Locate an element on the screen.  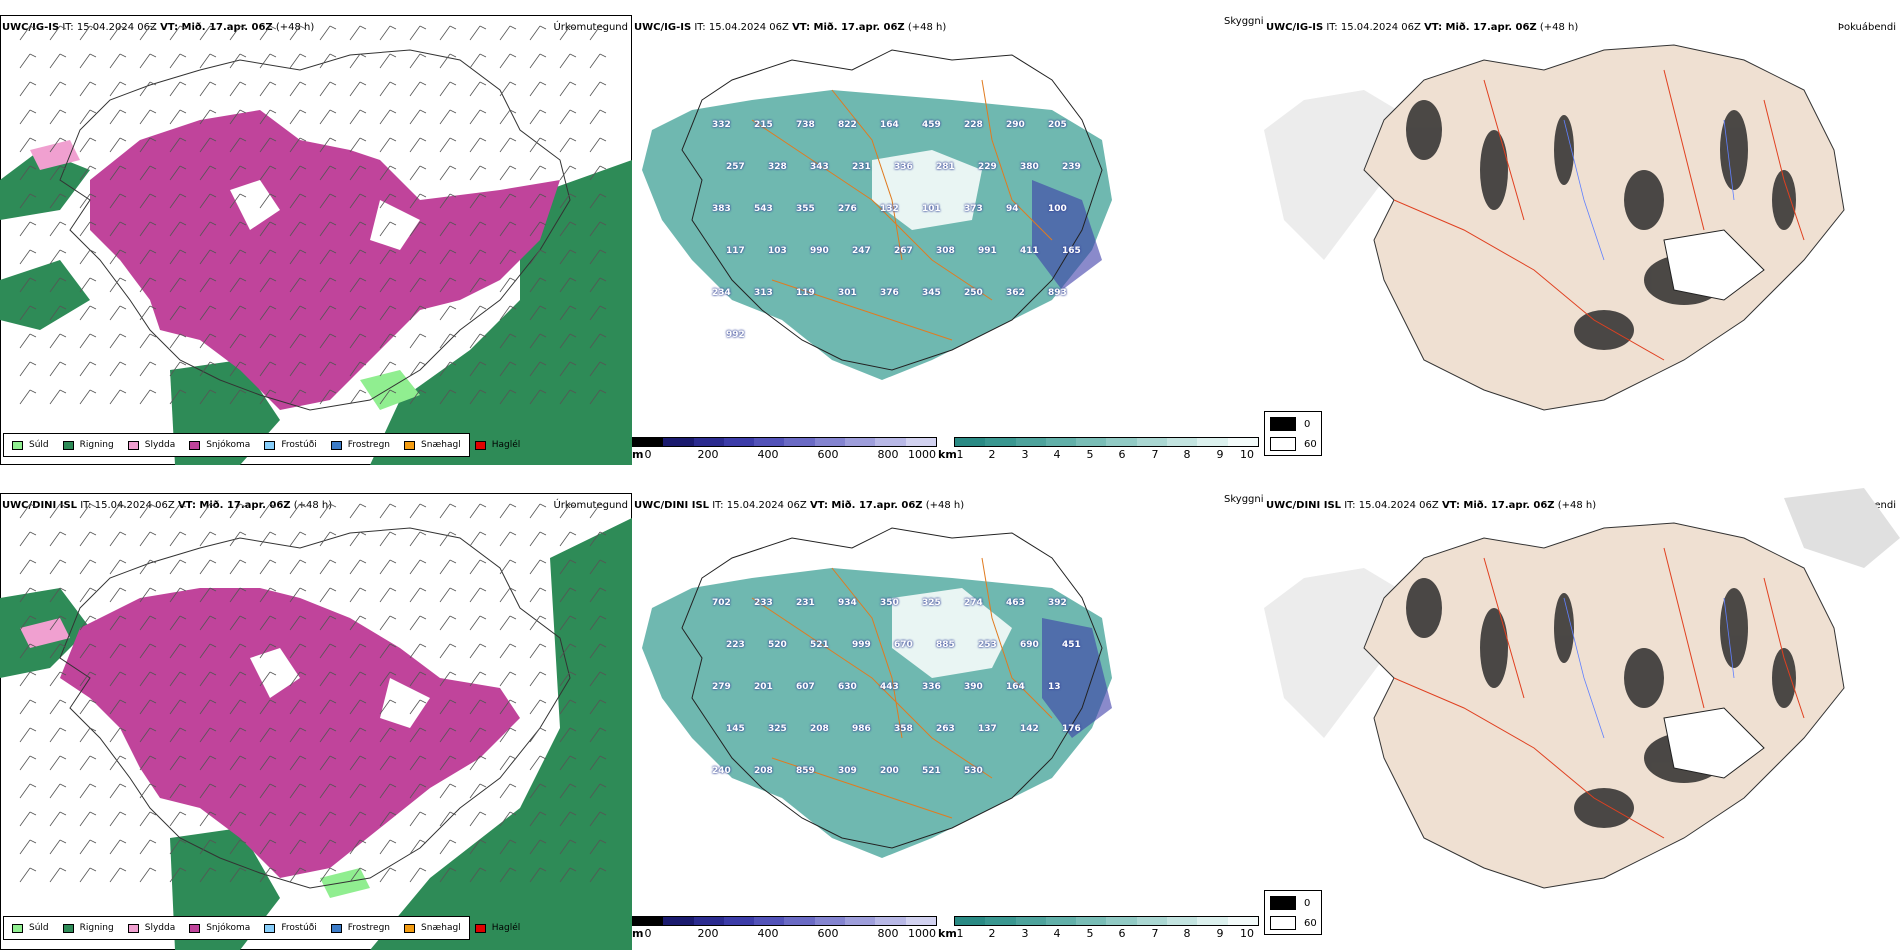
ceiling-value-label: 822 is located at coordinates (847, 125).